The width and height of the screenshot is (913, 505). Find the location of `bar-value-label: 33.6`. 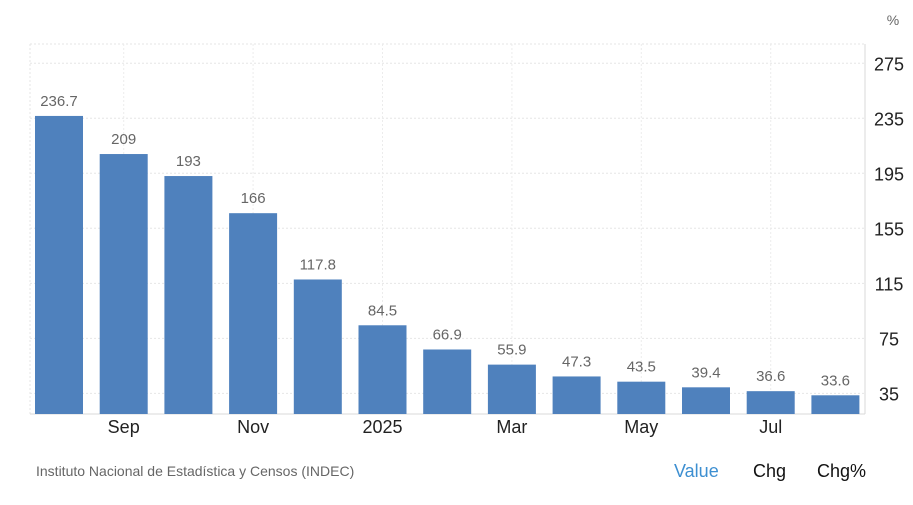

bar-value-label: 33.6 is located at coordinates (835, 380).